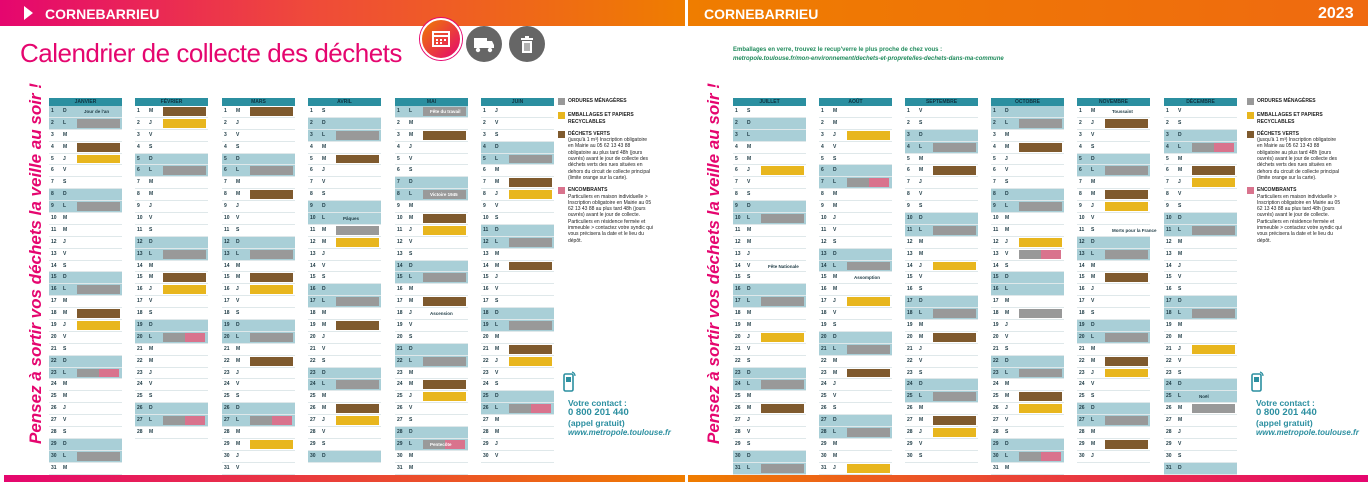  I want to click on day-row: 21 S, so click(1027, 350).